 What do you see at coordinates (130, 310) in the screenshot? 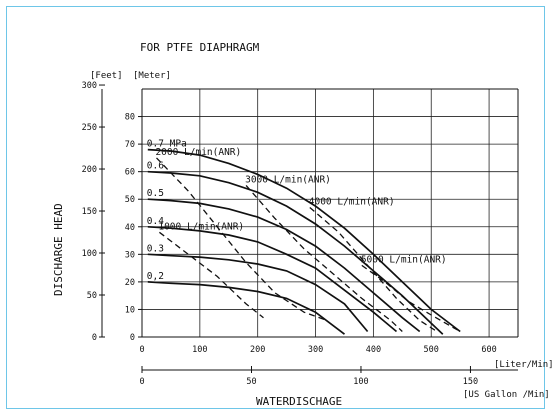
I see `meter-tick-label: 10` at bounding box center [130, 310].